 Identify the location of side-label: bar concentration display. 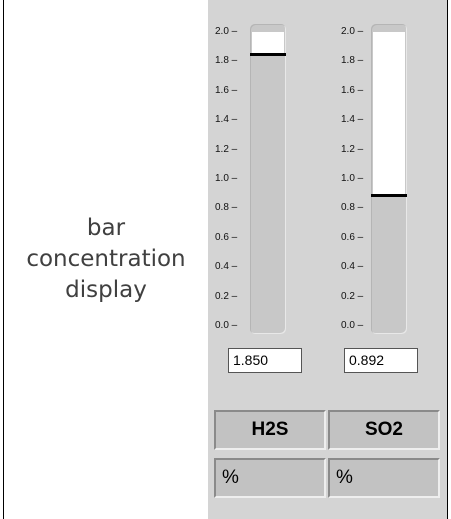
(106, 259).